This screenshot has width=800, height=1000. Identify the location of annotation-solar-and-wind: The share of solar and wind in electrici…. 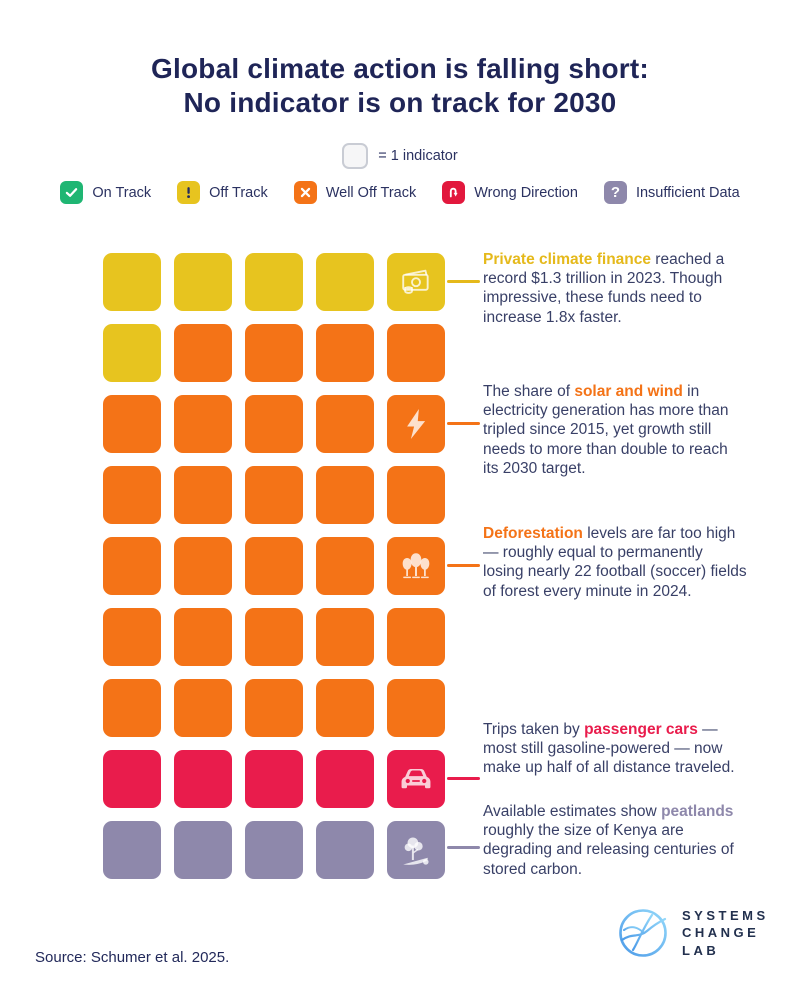
(615, 430).